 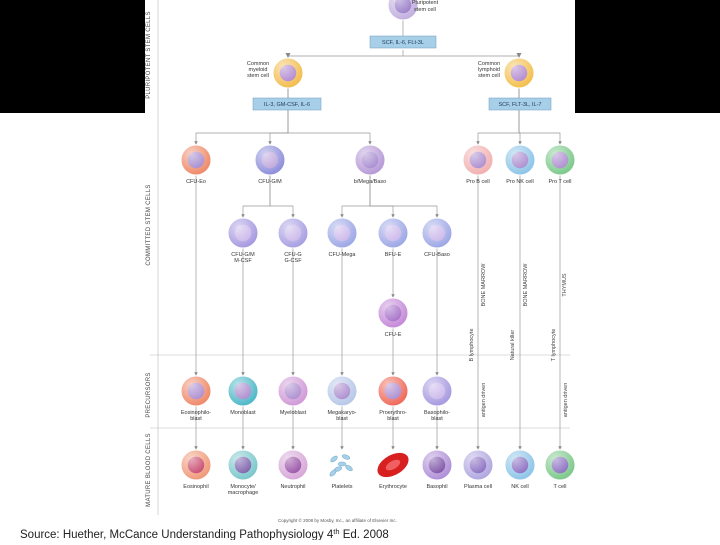 I want to click on factor-label: IL-3, GM-CSF, IL-6, so click(x=287, y=105).